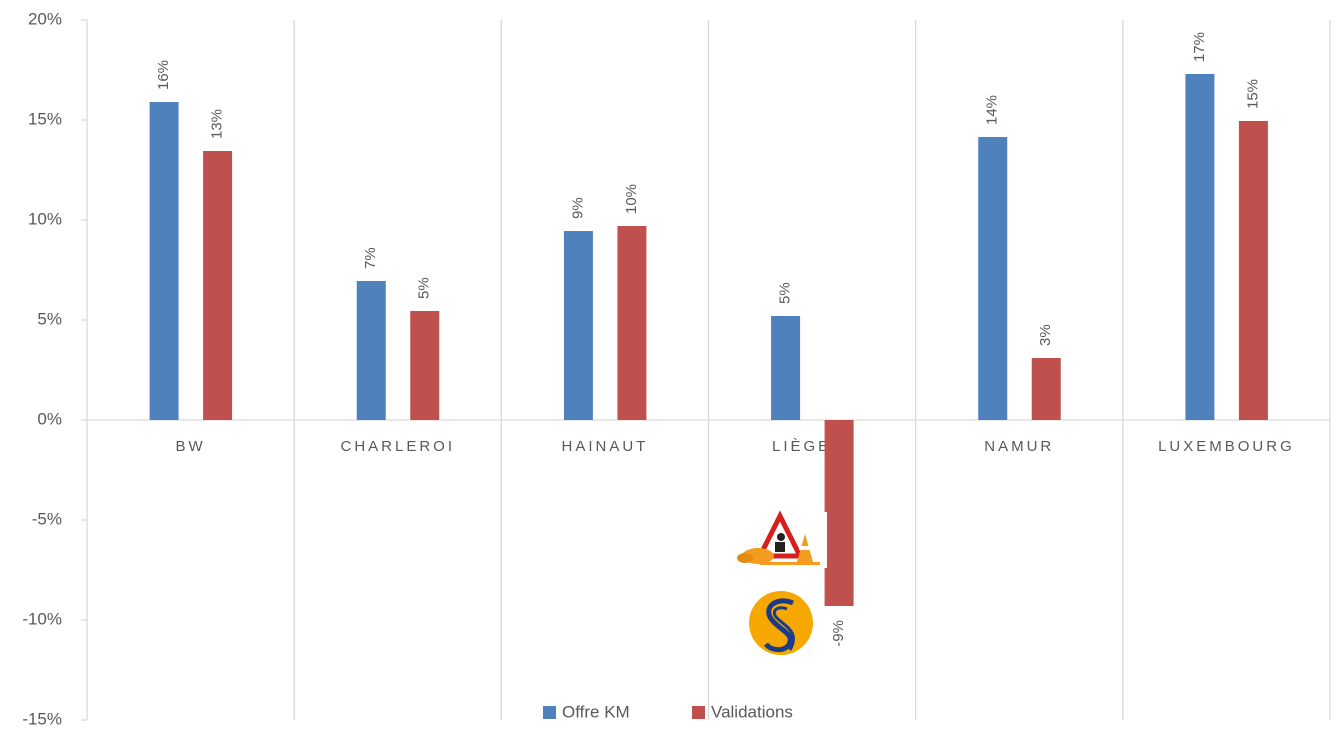 The height and width of the screenshot is (736, 1336). I want to click on y-tick-label: 15%, so click(45, 118).